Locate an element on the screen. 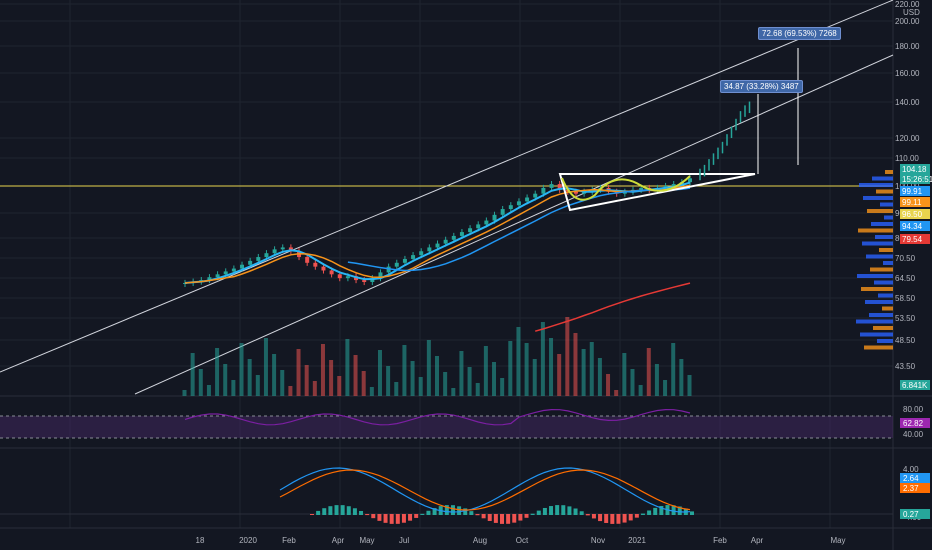 This screenshot has height=550, width=932. time-tick-12: May is located at coordinates (837, 540).